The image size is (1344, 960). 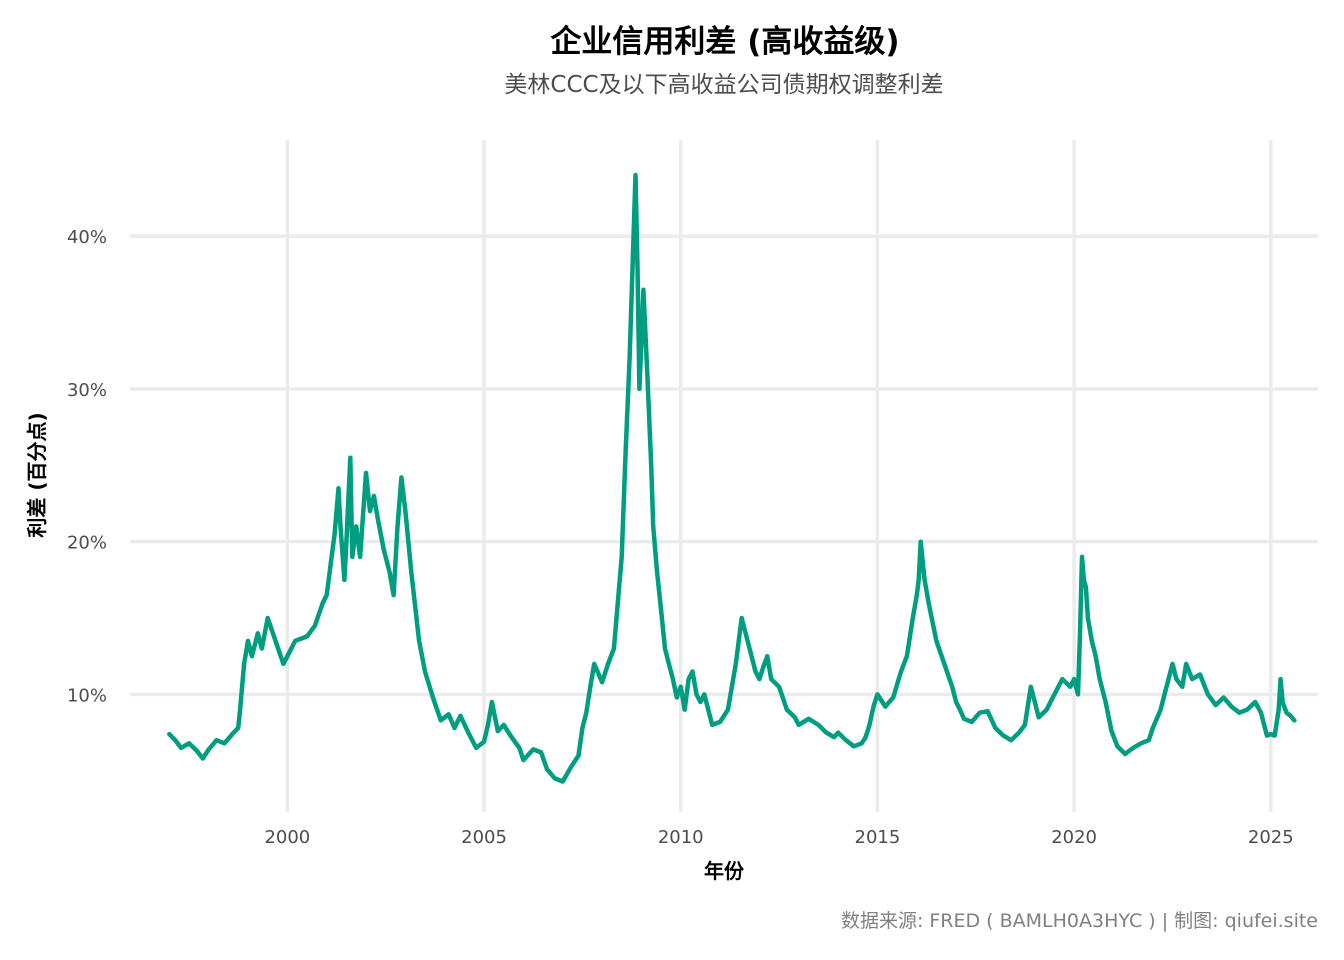 What do you see at coordinates (87, 695) in the screenshot?
I see `y-tick-label-10: 10%` at bounding box center [87, 695].